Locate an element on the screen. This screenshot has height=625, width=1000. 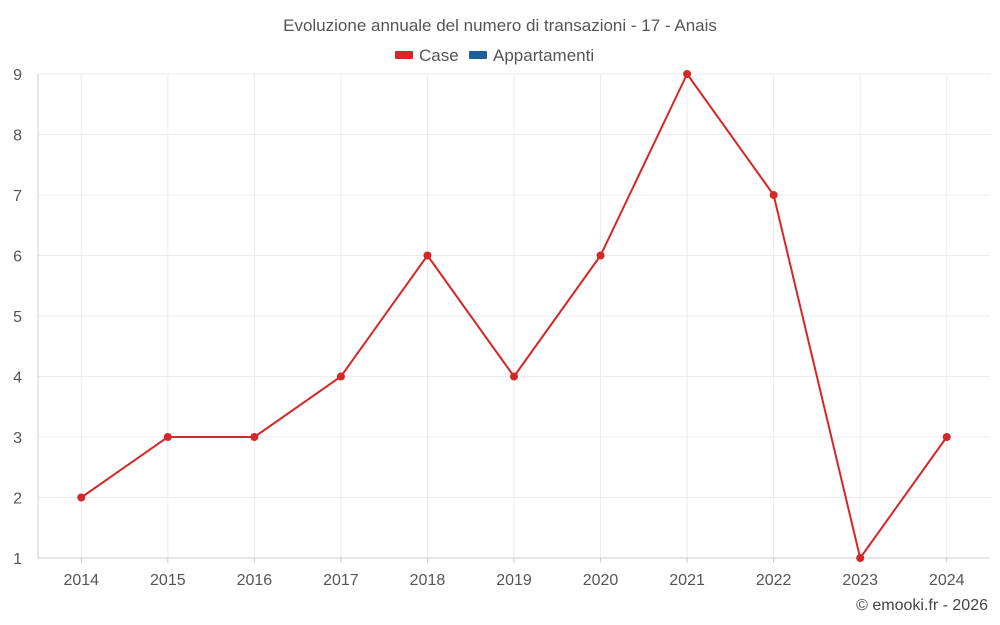
x-tick-label: 2014 is located at coordinates (81, 580).